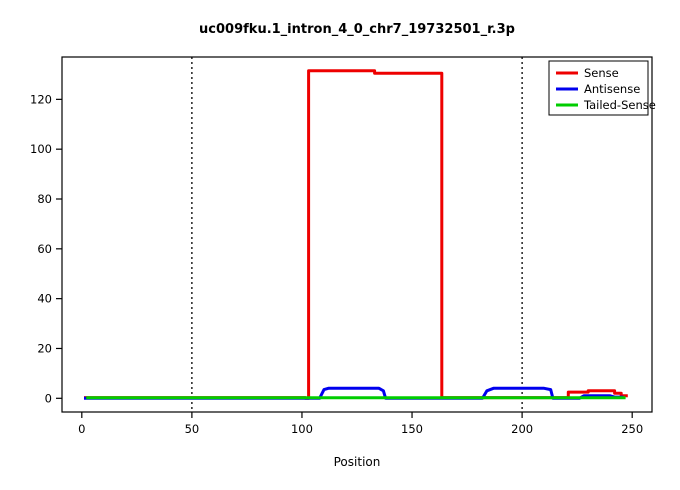 This screenshot has height=490, width=680. Describe the element at coordinates (522, 429) in the screenshot. I see `x-tick-label: 200` at that location.